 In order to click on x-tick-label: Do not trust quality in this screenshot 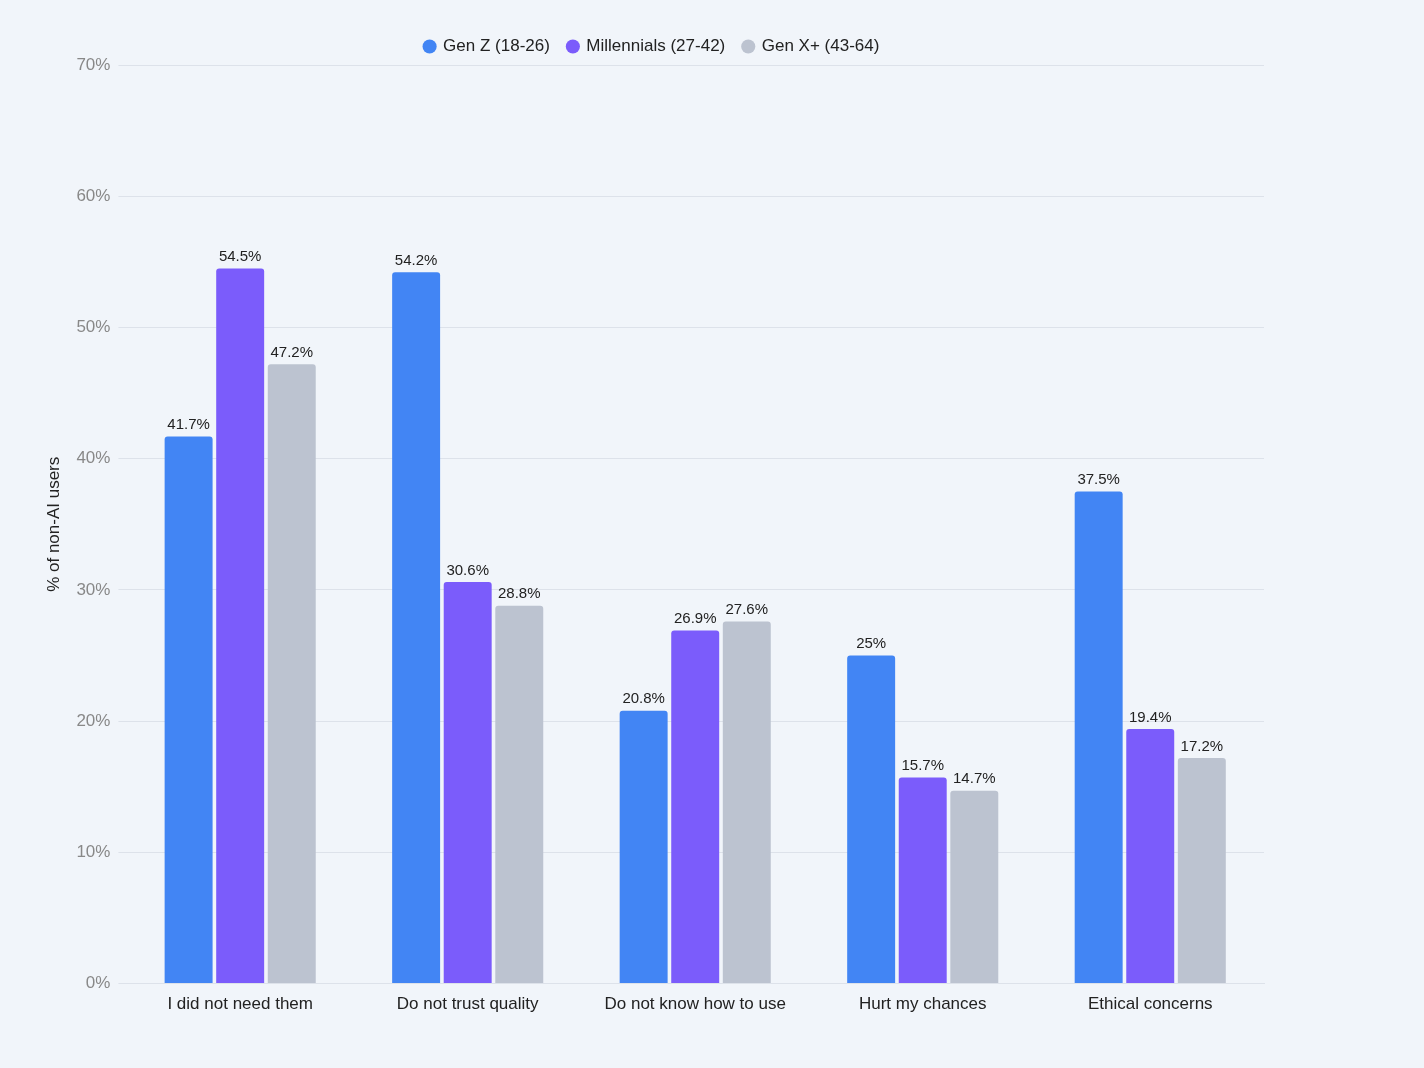, I will do `click(468, 1004)`.